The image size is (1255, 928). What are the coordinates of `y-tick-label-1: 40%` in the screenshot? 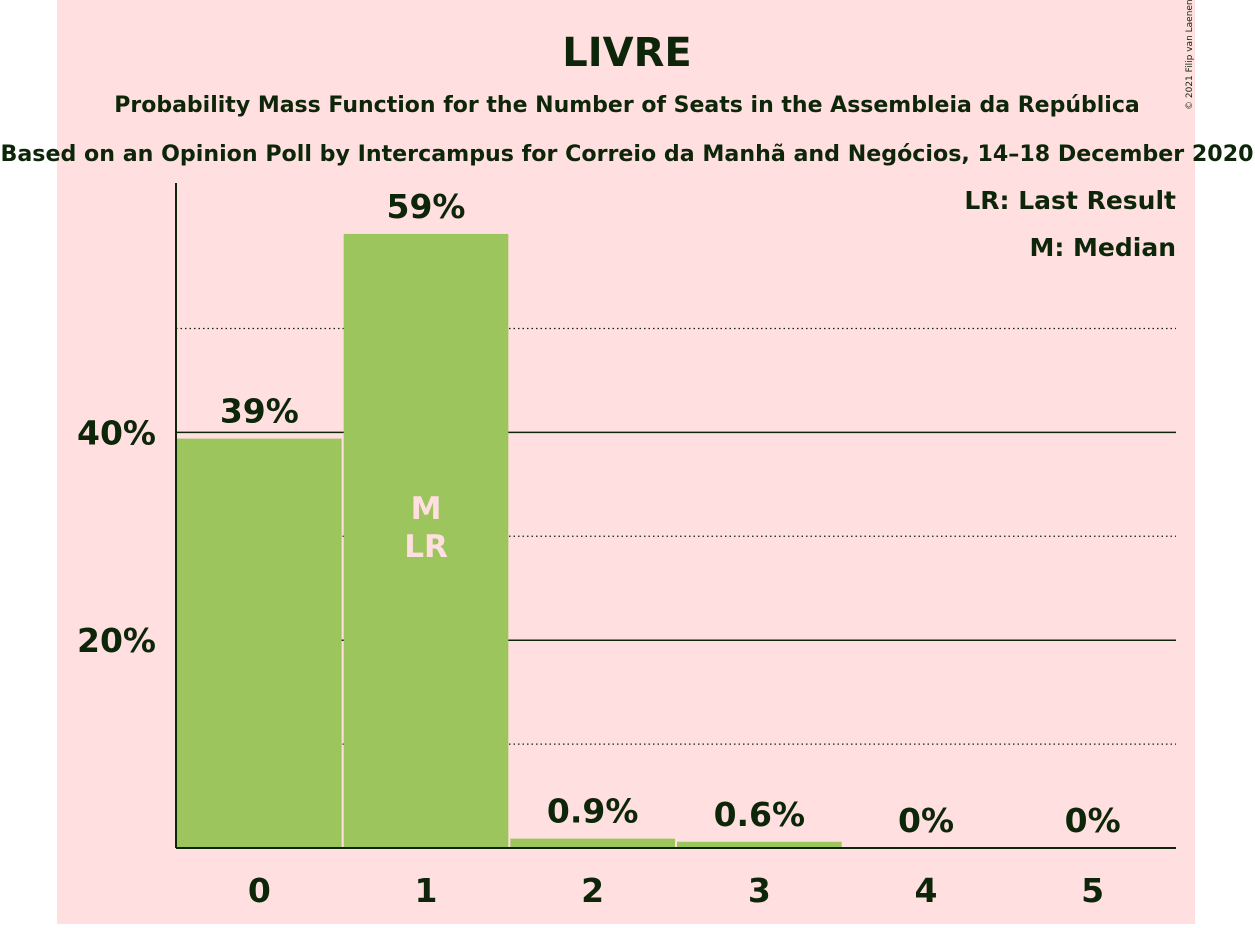 It's located at (116, 432).